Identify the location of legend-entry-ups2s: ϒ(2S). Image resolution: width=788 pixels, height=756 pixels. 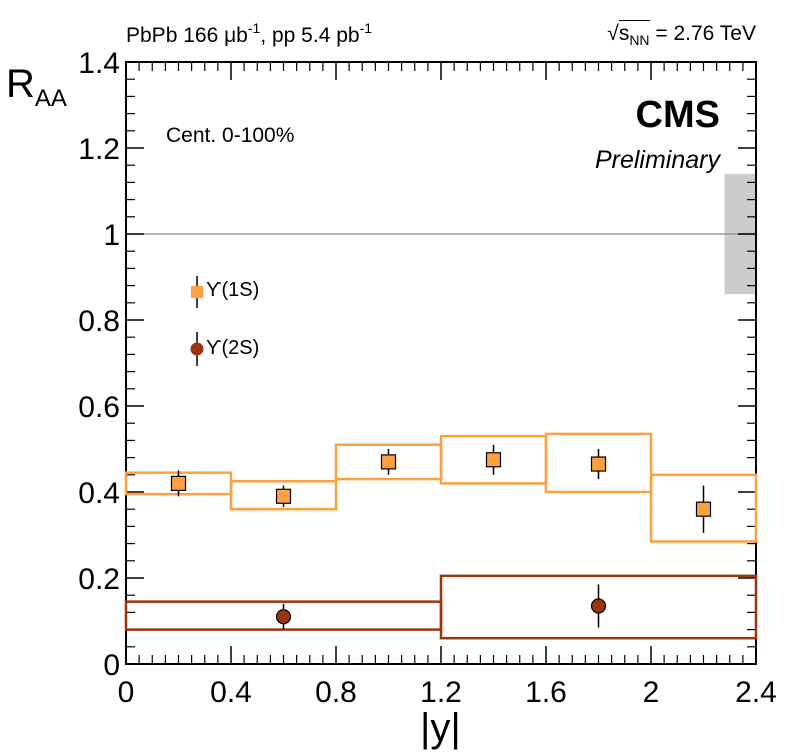
(233, 348).